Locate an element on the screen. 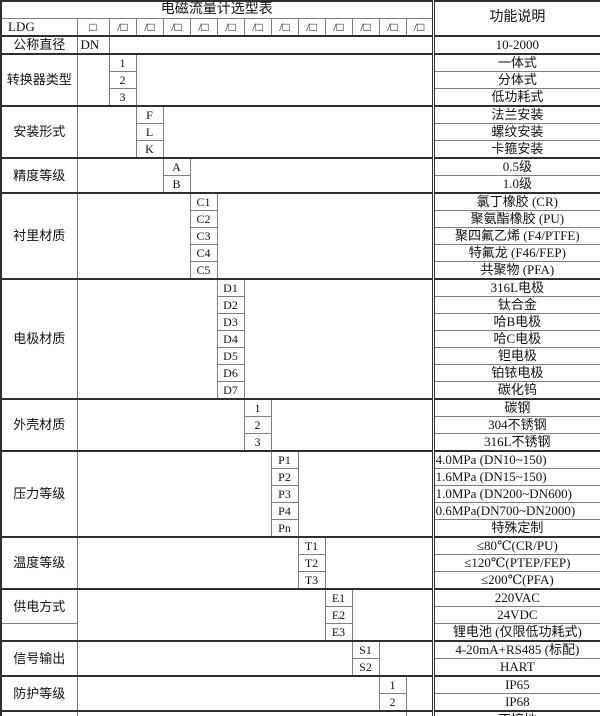  option-row: 2 304不锈钢 is located at coordinates (300, 425).